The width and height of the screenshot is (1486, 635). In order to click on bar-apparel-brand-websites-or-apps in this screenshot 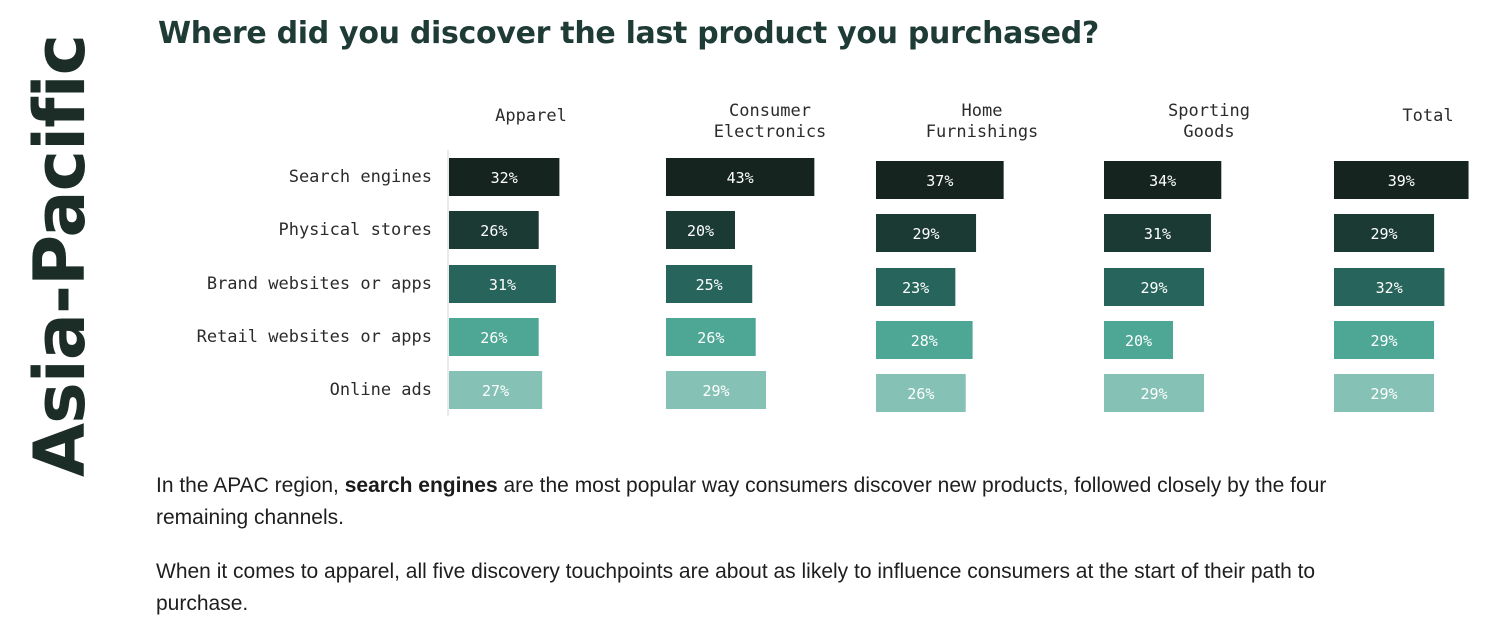, I will do `click(502, 284)`.